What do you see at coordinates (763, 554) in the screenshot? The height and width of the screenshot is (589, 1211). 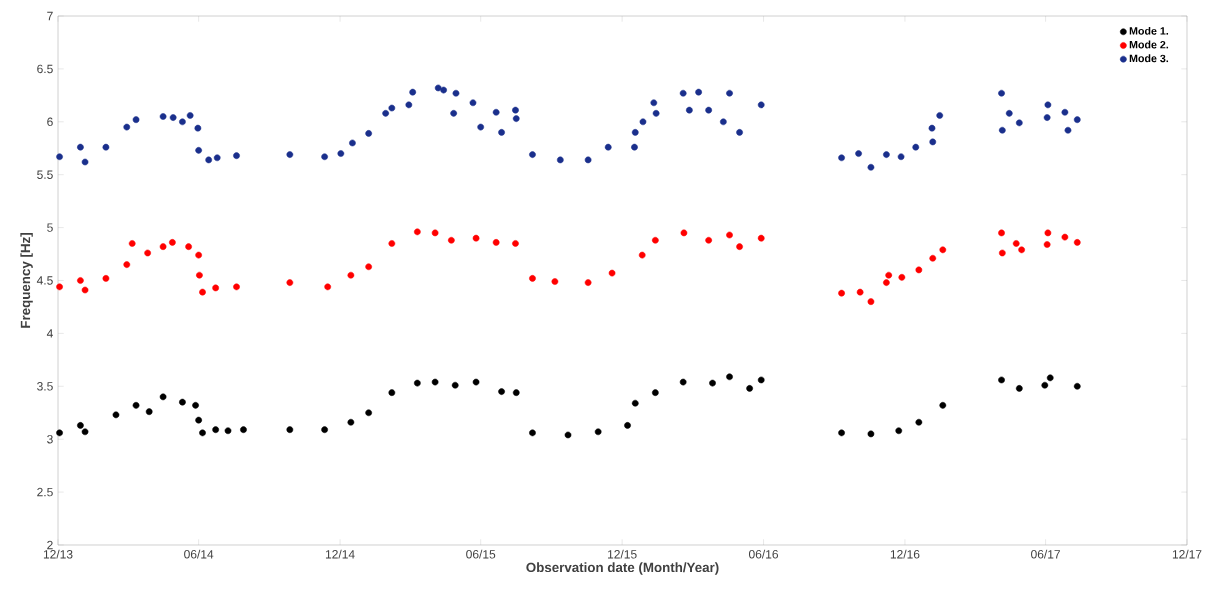 I see `x-tick-label: 06/16` at bounding box center [763, 554].